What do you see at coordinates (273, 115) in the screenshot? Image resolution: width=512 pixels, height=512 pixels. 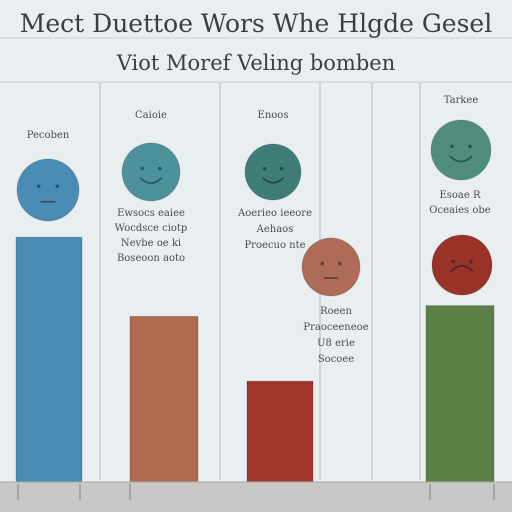 I see `annotation-a3-line-1: Enoos` at bounding box center [273, 115].